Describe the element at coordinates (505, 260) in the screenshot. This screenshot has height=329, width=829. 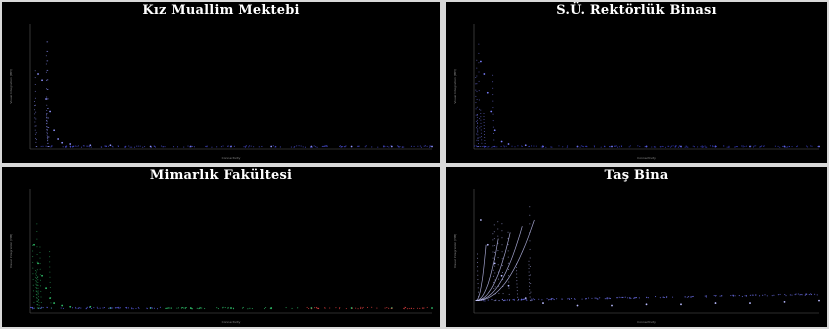
I see `series-curve` at that location.